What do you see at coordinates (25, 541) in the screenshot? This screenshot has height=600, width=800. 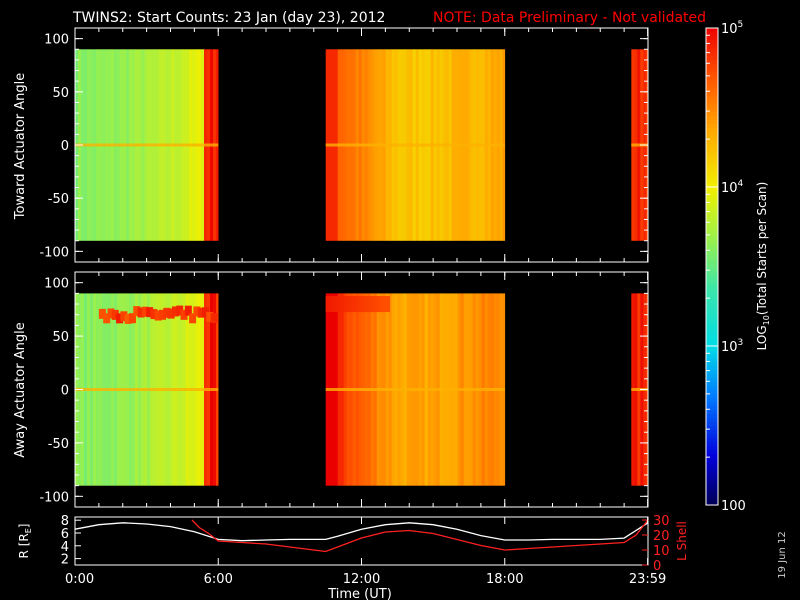 I see `r-axis-label: R [RE]` at bounding box center [25, 541].